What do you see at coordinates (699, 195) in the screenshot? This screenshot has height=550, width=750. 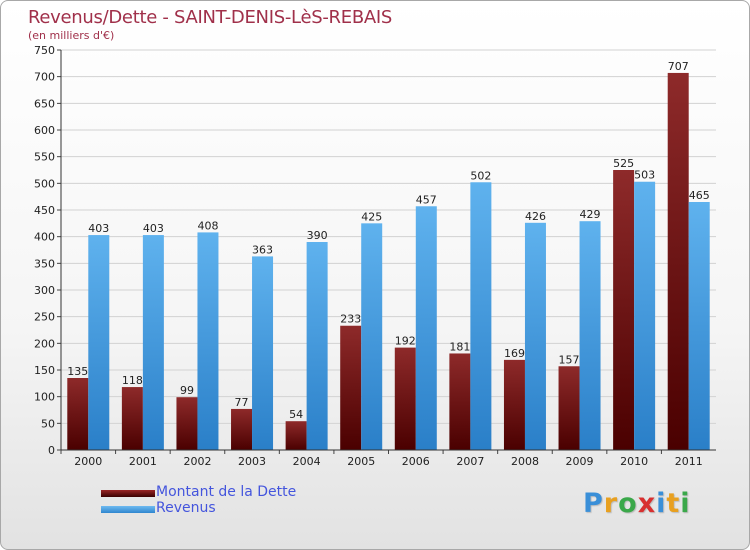 I see `revenus-value-label: 465` at bounding box center [699, 195].